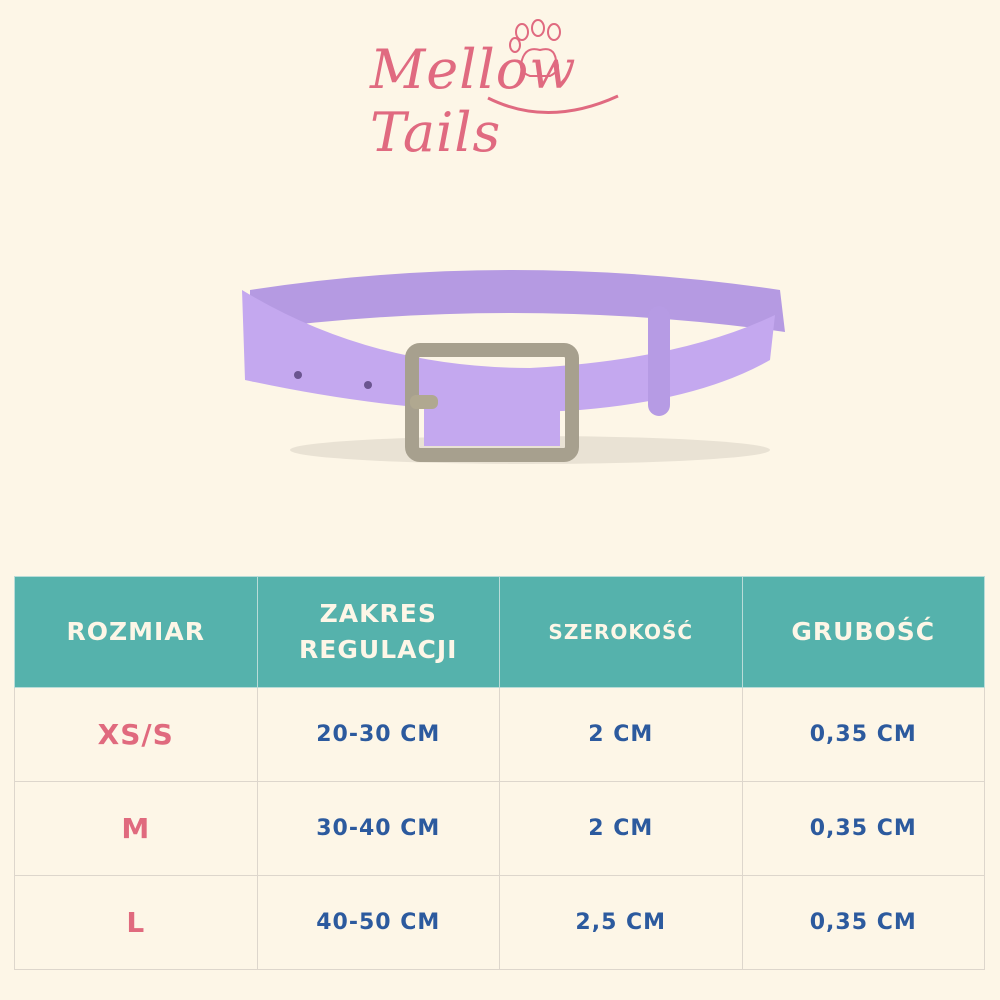  What do you see at coordinates (553, 66) in the screenshot?
I see `paw-icon` at bounding box center [553, 66].